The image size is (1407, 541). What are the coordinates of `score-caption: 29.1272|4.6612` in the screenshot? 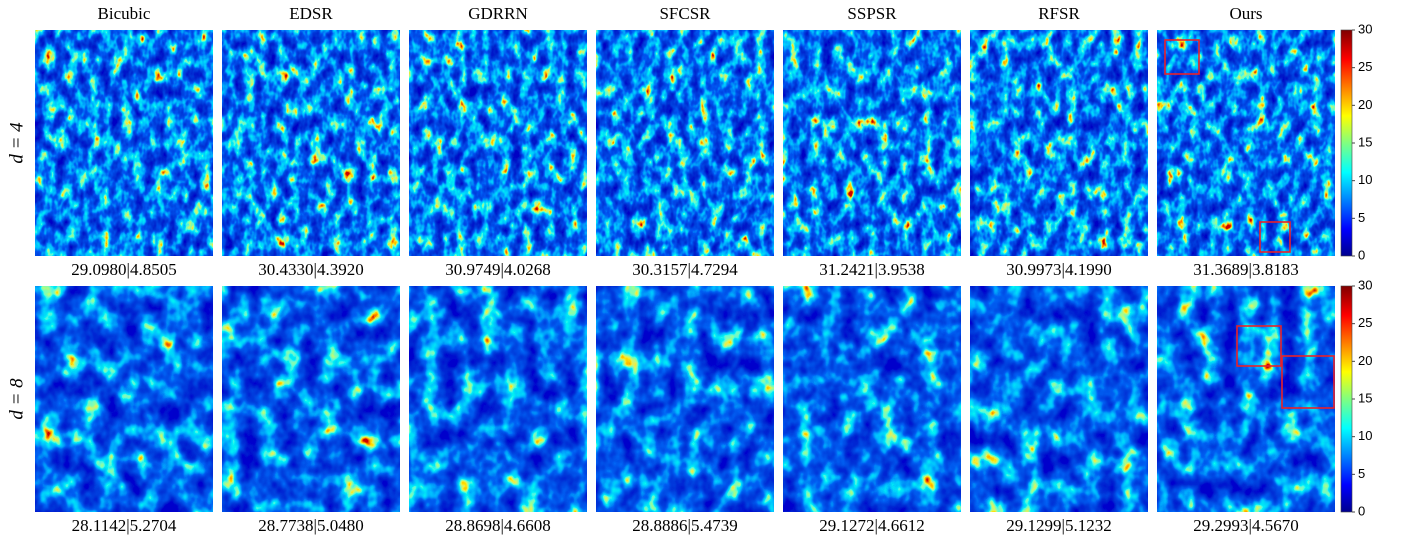 It's located at (871, 525).